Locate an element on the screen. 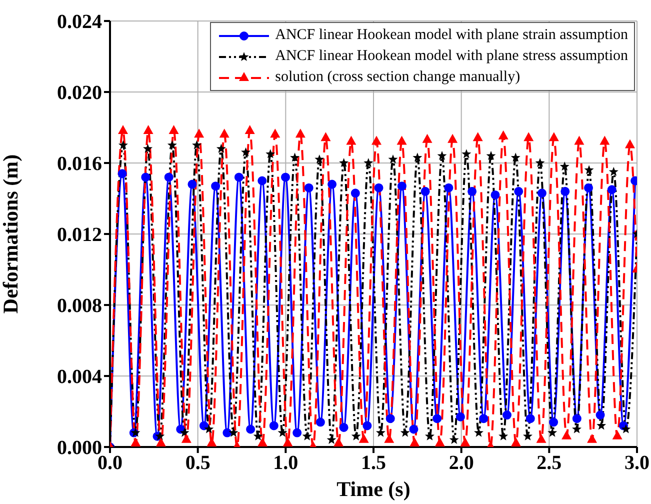 This screenshot has height=504, width=651. x-tick-label: 2.0 is located at coordinates (461, 463).